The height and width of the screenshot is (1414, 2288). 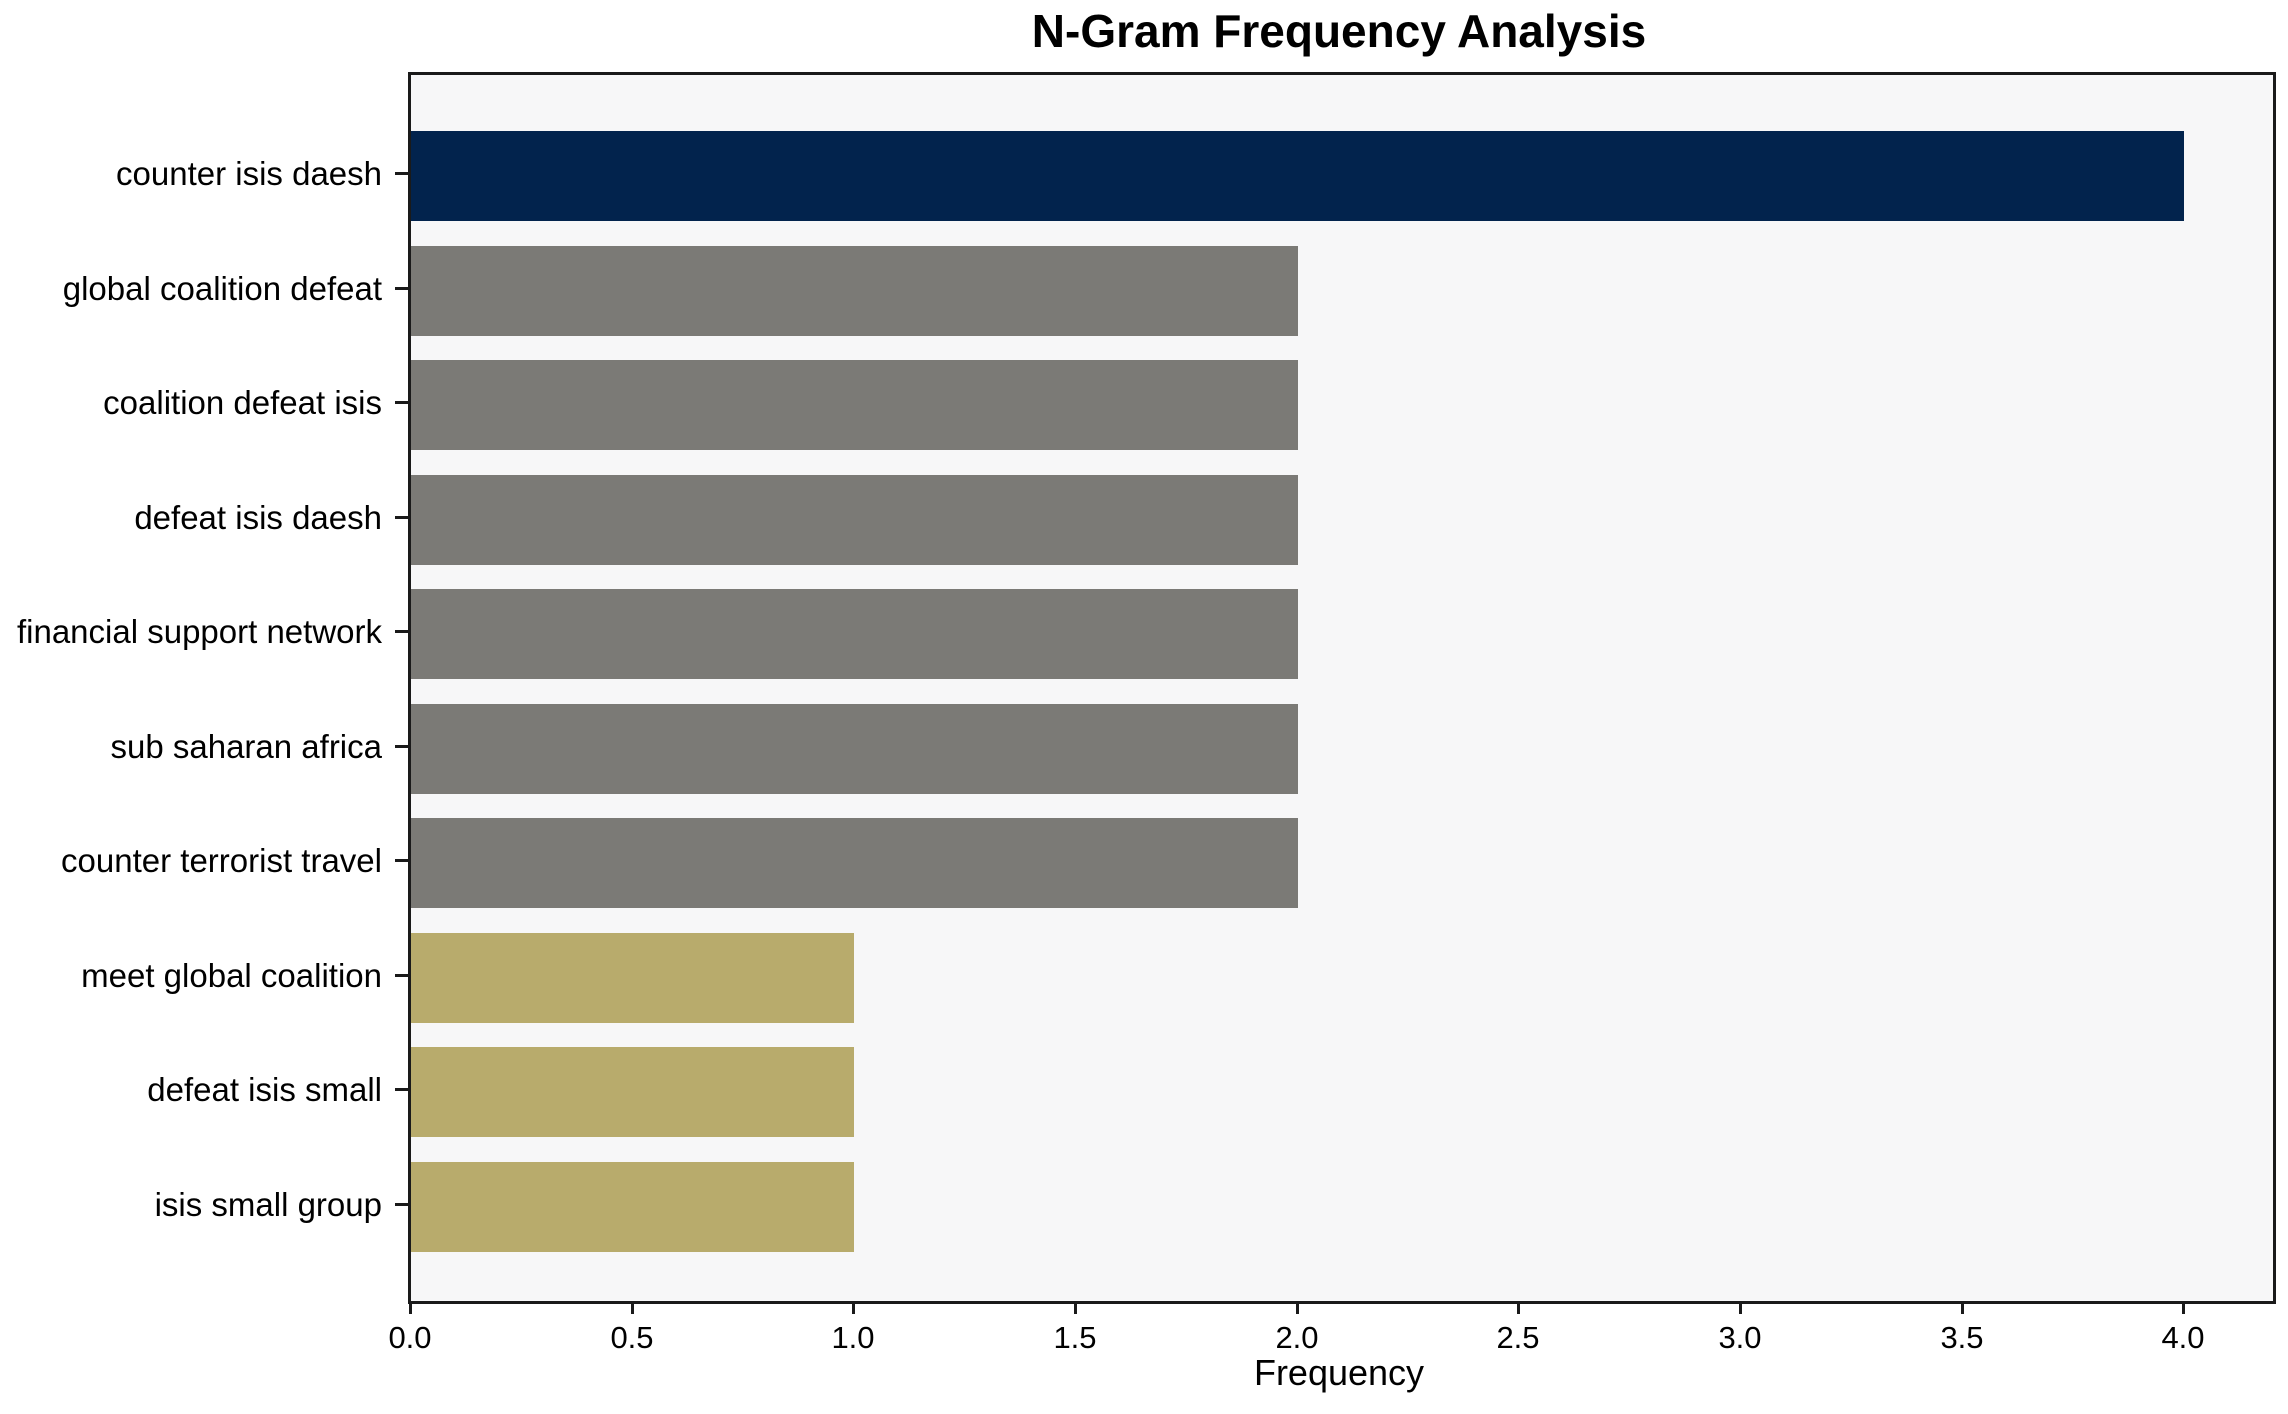 I want to click on y-tick-label: coalition defeat isis, so click(x=242, y=402).